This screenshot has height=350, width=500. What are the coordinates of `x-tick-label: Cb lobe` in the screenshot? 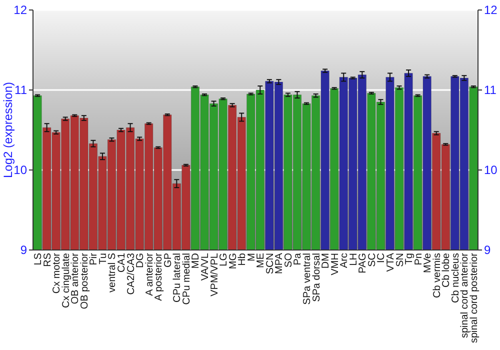 It's located at (446, 270).